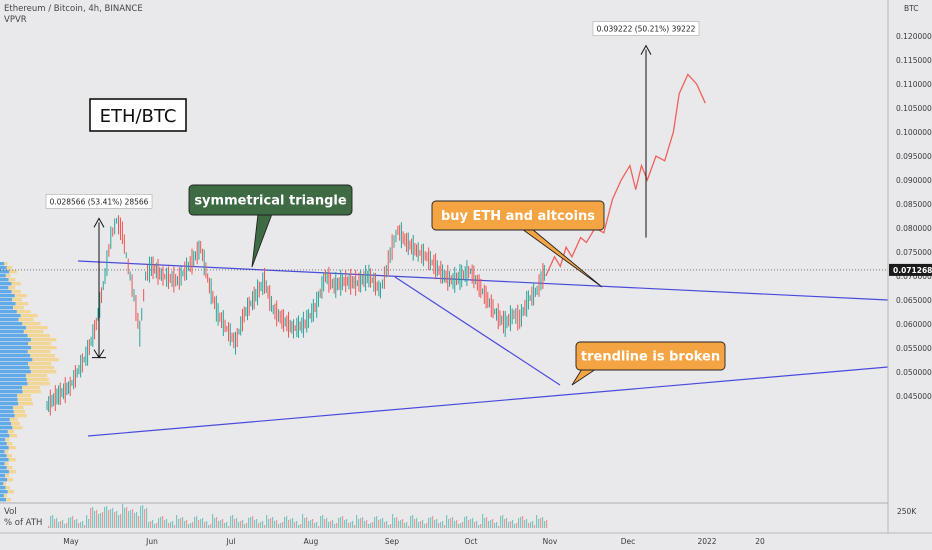 This screenshot has width=932, height=550. What do you see at coordinates (911, 8) in the screenshot?
I see `currency-label: BTC` at bounding box center [911, 8].